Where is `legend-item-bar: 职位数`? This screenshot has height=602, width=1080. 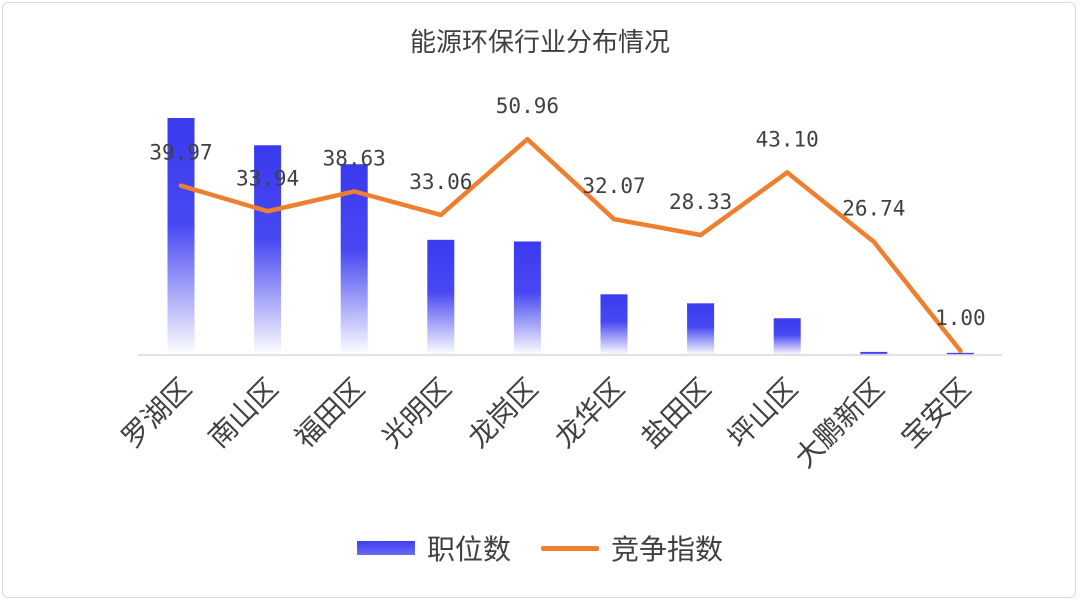 legend-item-bar: 职位数 is located at coordinates (433, 548).